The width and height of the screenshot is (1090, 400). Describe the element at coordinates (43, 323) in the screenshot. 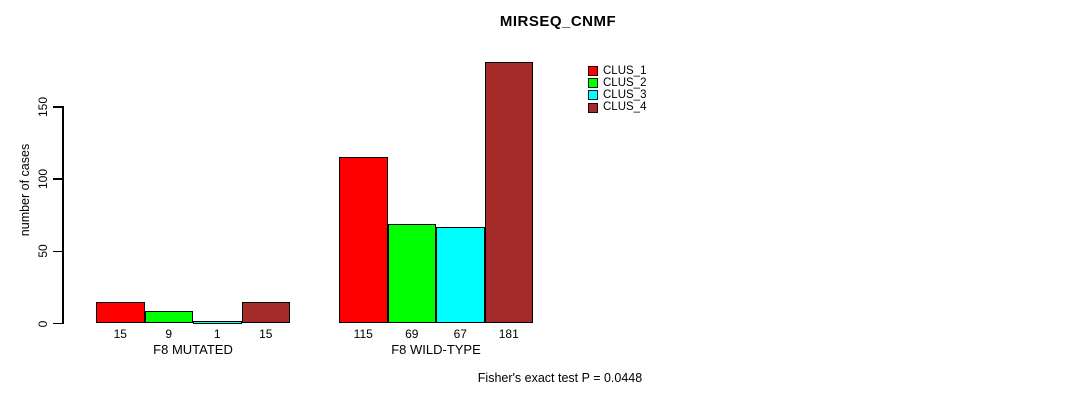

I see `y-tick-label: 0` at that location.